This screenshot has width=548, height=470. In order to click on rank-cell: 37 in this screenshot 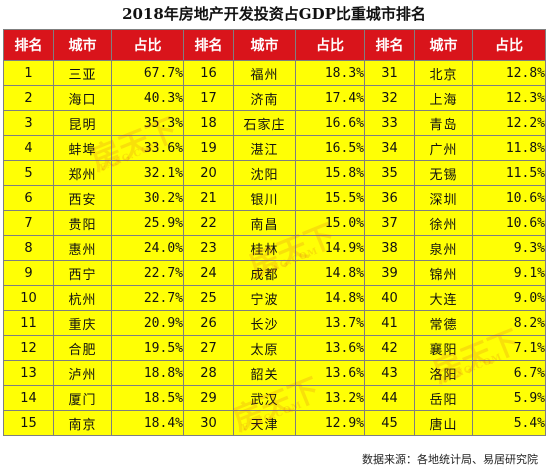, I will do `click(390, 223)`.